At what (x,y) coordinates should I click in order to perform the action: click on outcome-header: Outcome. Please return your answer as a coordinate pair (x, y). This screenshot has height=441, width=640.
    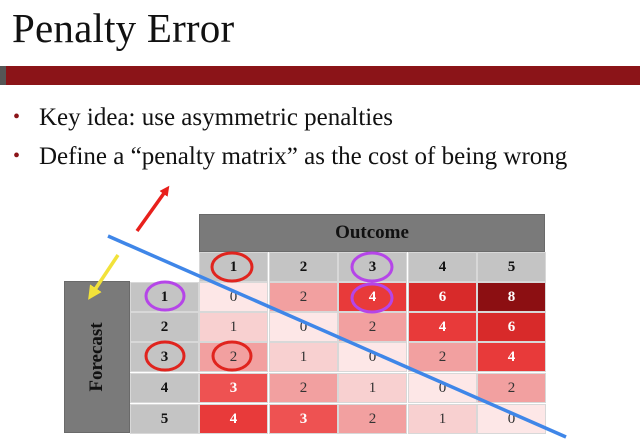
    Looking at the image, I should click on (372, 233).